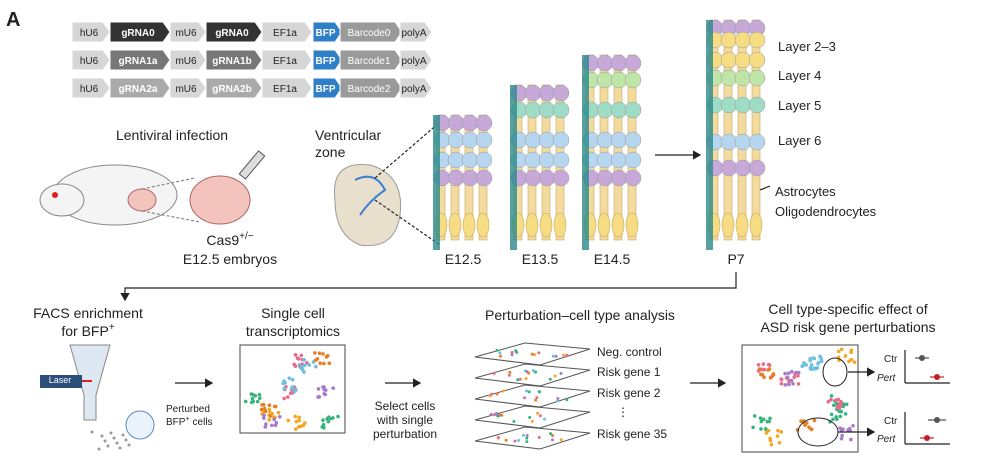 This screenshot has height=462, width=1000. I want to click on construct-label: polyA, so click(413, 89).